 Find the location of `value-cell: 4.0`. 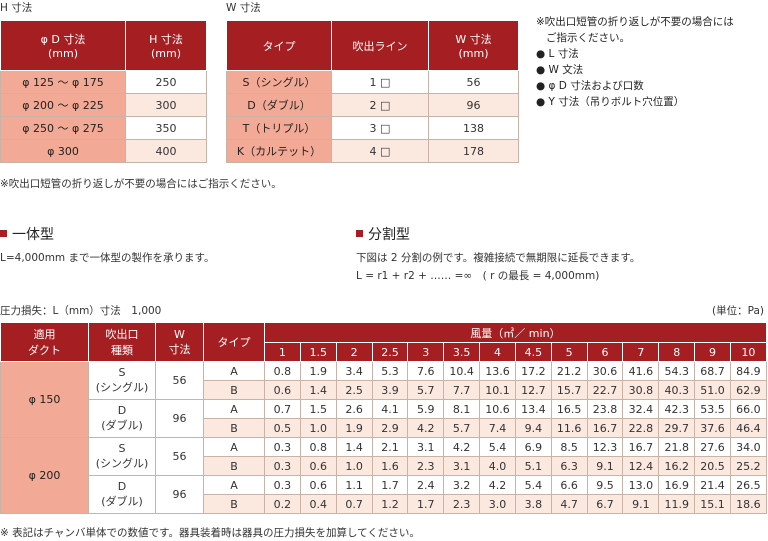

value-cell: 4.0 is located at coordinates (497, 466).